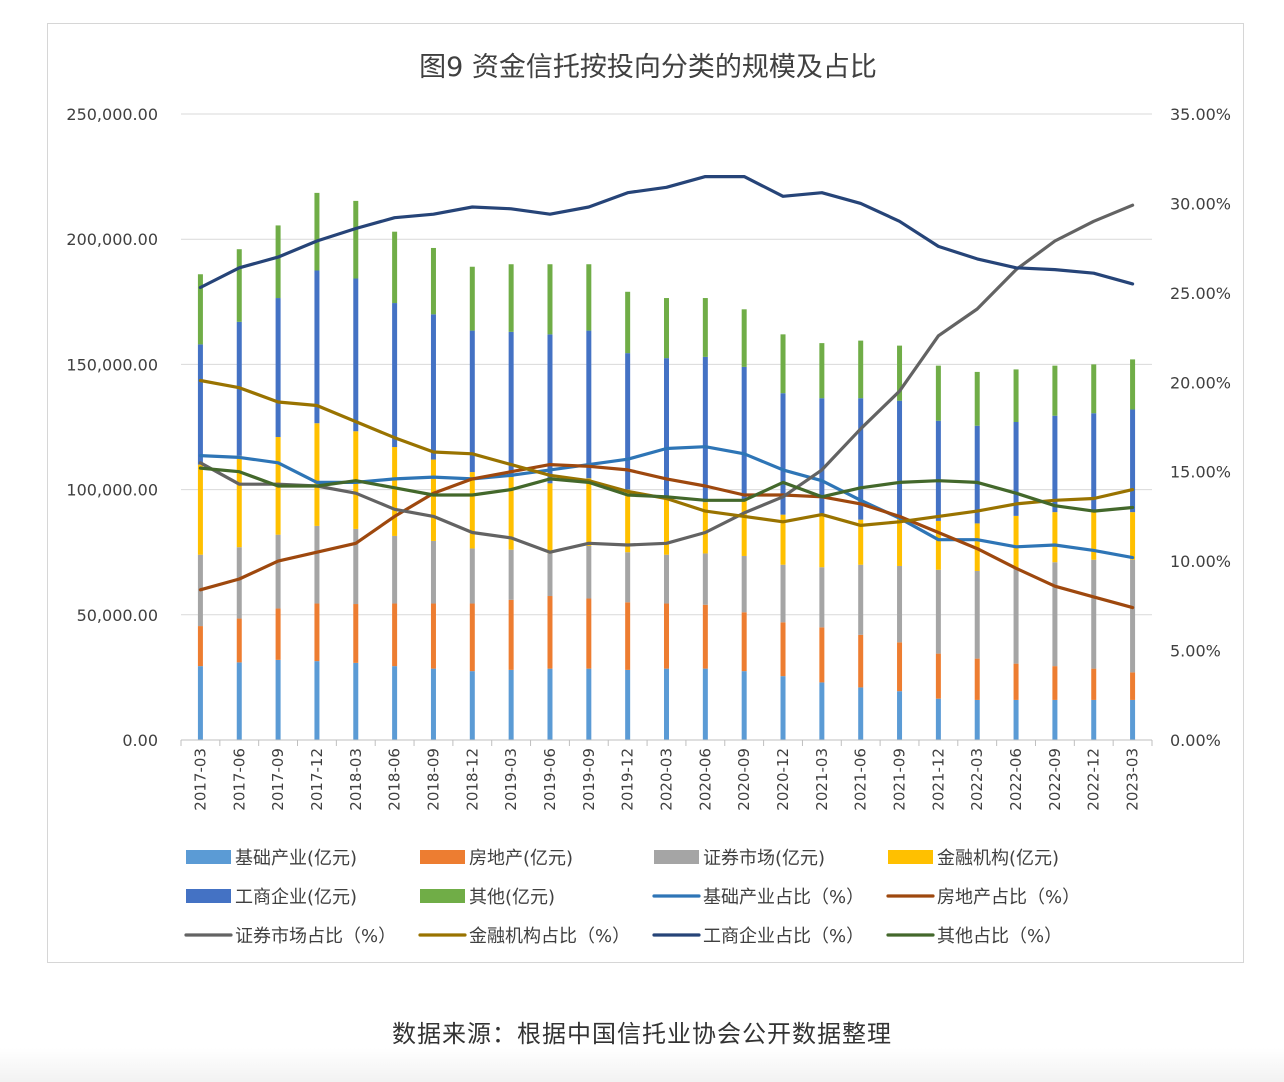  I want to click on legend-label: 基础产业占比（%）, so click(783, 897).